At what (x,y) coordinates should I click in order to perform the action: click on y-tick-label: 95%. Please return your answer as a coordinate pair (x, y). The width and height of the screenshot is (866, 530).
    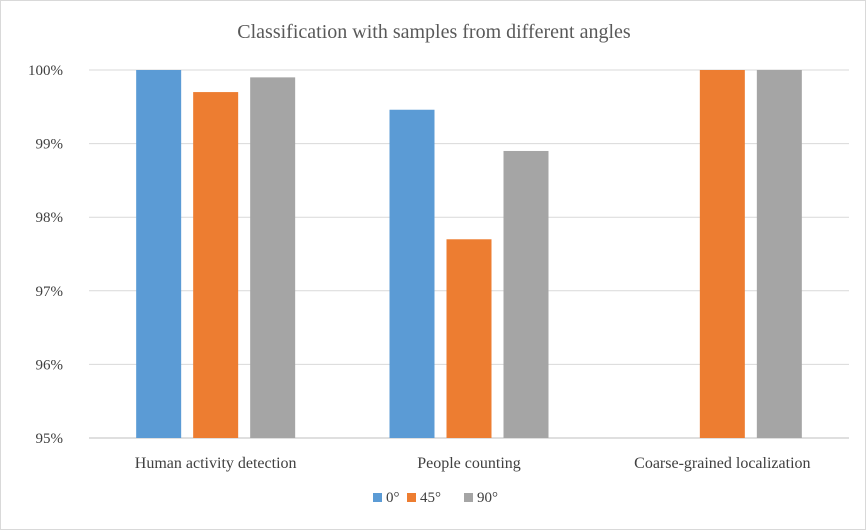
    Looking at the image, I should click on (50, 439).